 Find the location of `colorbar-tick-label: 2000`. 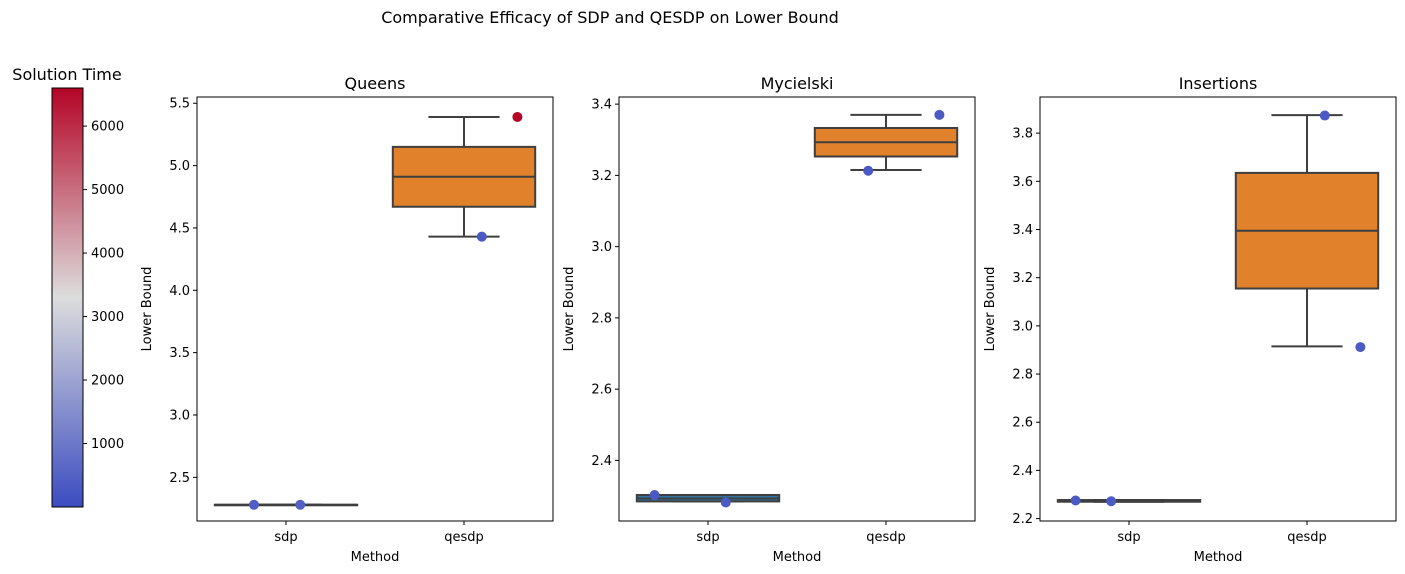

colorbar-tick-label: 2000 is located at coordinates (107, 381).